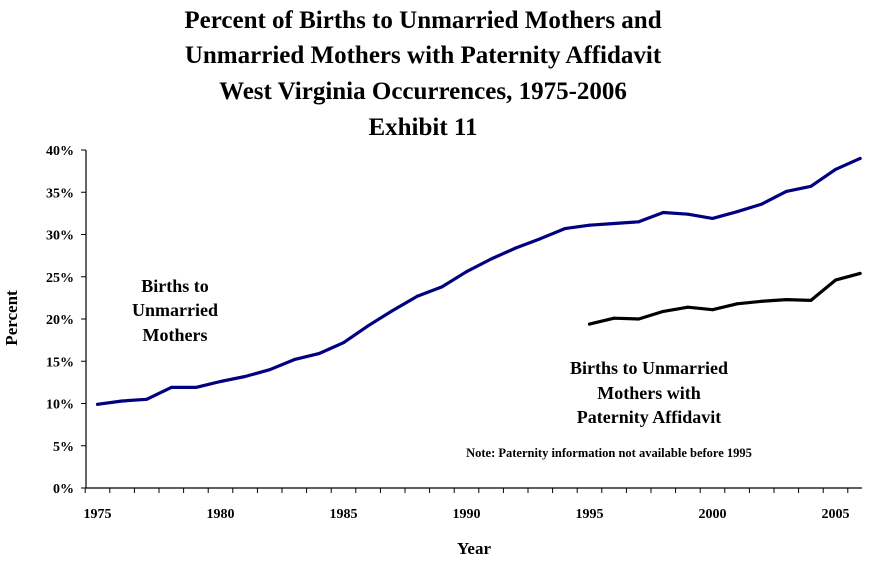 The height and width of the screenshot is (565, 872). What do you see at coordinates (423, 91) in the screenshot?
I see `title-line-3: West Virginia Occurrences, 1975-2006` at bounding box center [423, 91].